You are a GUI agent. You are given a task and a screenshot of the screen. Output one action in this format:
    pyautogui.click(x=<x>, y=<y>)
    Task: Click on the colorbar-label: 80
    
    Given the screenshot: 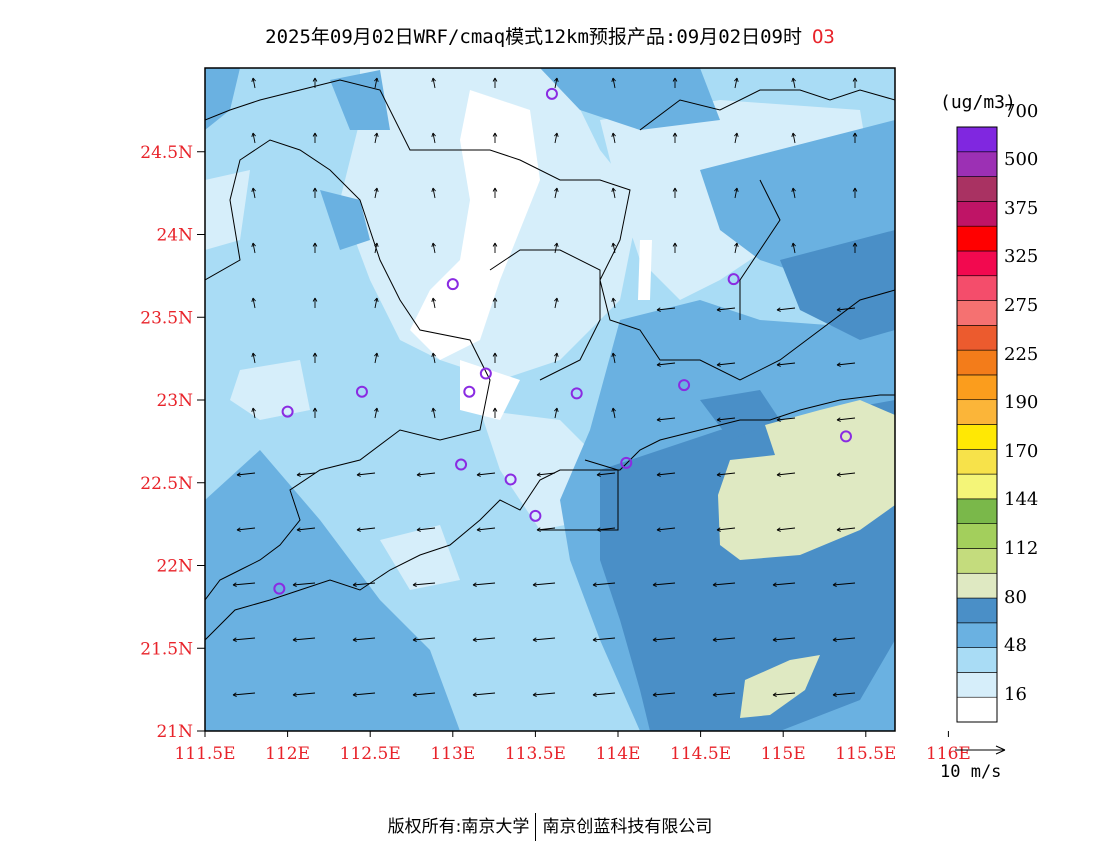 What is the action you would take?
    pyautogui.click(x=1015, y=597)
    